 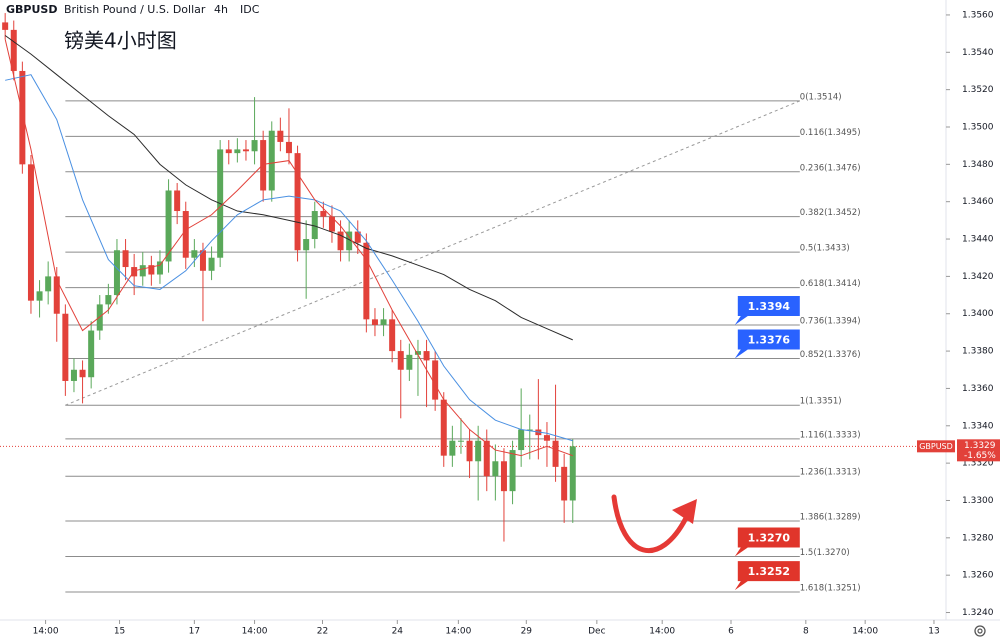 What do you see at coordinates (978, 576) in the screenshot?
I see `y-tick-label: 1.3260` at bounding box center [978, 576].